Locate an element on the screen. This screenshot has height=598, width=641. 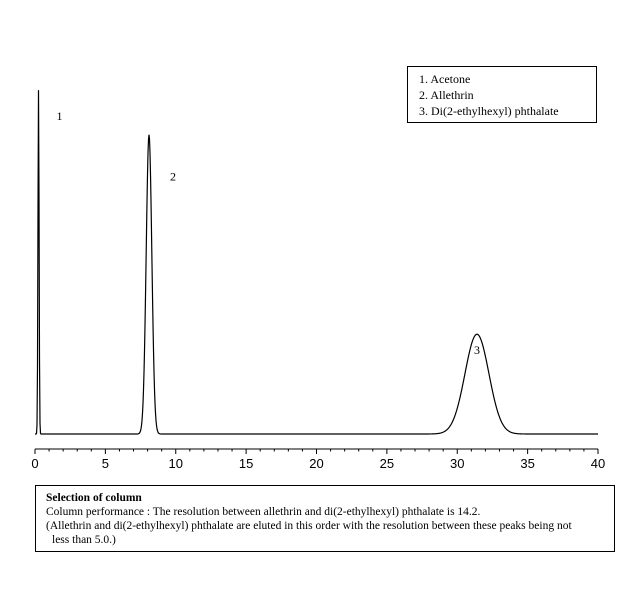
legend-item-allethrin: 2. Allethrin is located at coordinates (446, 95).